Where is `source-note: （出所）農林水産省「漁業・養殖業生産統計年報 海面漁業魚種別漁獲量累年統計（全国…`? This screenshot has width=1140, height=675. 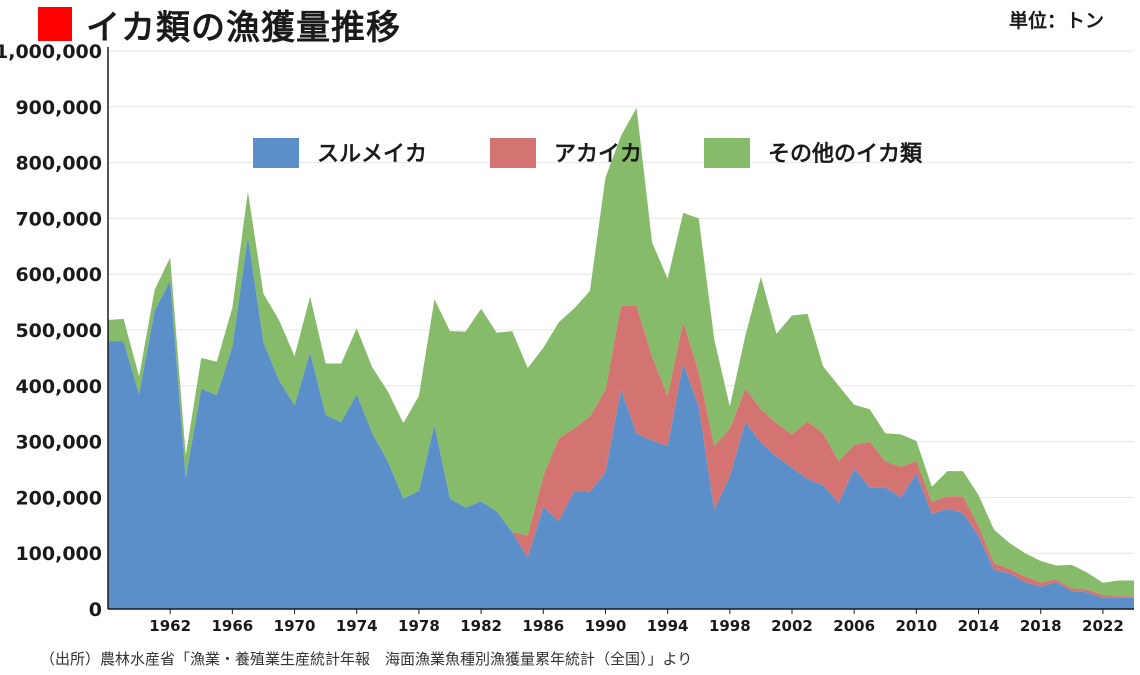
source-note: （出所）農林水産省「漁業・養殖業生産統計年報 海面漁業魚種別漁獲量累年統計（全国… is located at coordinates (366, 659).